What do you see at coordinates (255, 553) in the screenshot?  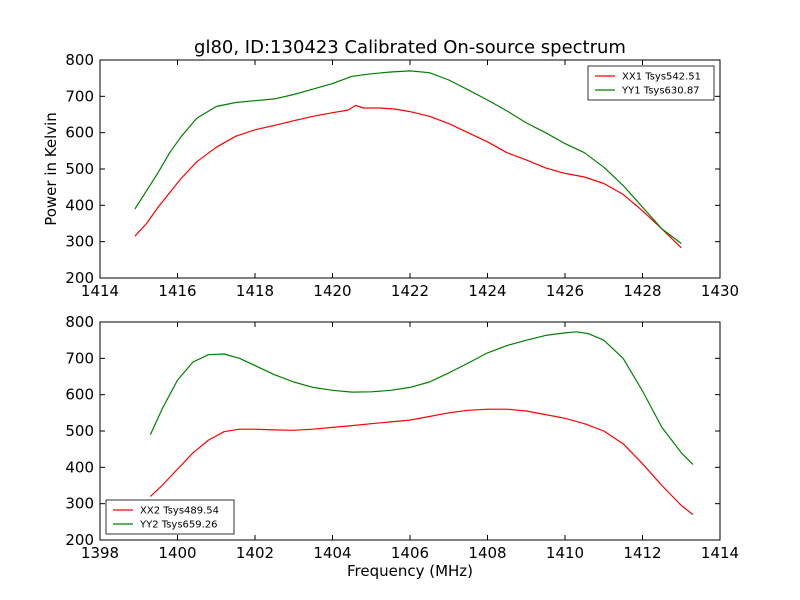 I see `x-tick-label: 1402` at bounding box center [255, 553].